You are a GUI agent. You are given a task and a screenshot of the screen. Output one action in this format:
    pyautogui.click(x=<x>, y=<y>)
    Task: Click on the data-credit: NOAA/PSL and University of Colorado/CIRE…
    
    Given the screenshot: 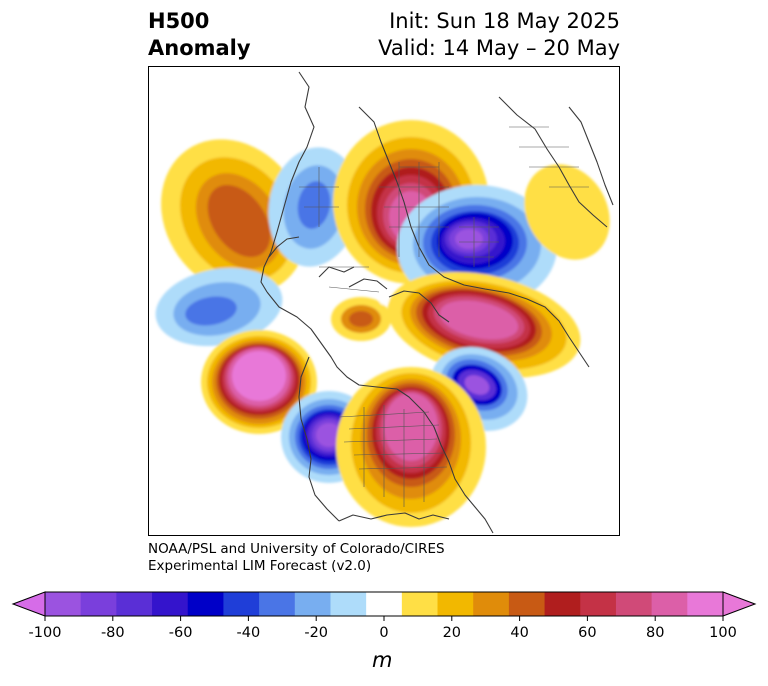 What is the action you would take?
    pyautogui.click(x=296, y=558)
    